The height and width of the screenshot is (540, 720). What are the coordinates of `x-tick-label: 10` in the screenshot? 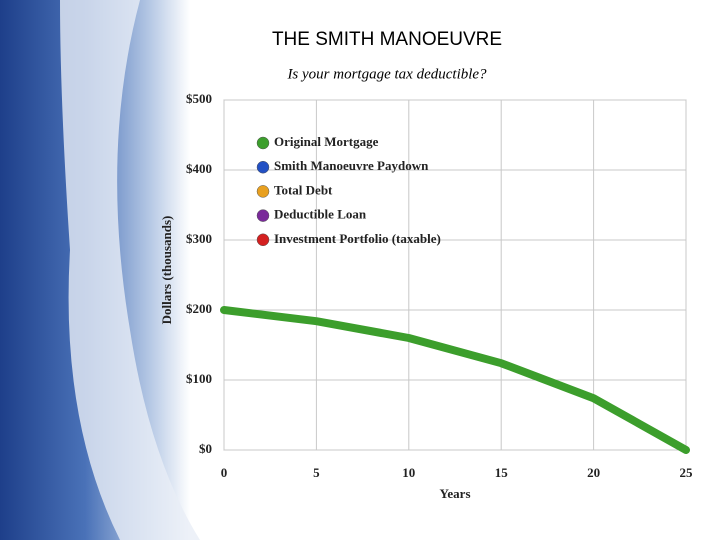 It's located at (408, 472).